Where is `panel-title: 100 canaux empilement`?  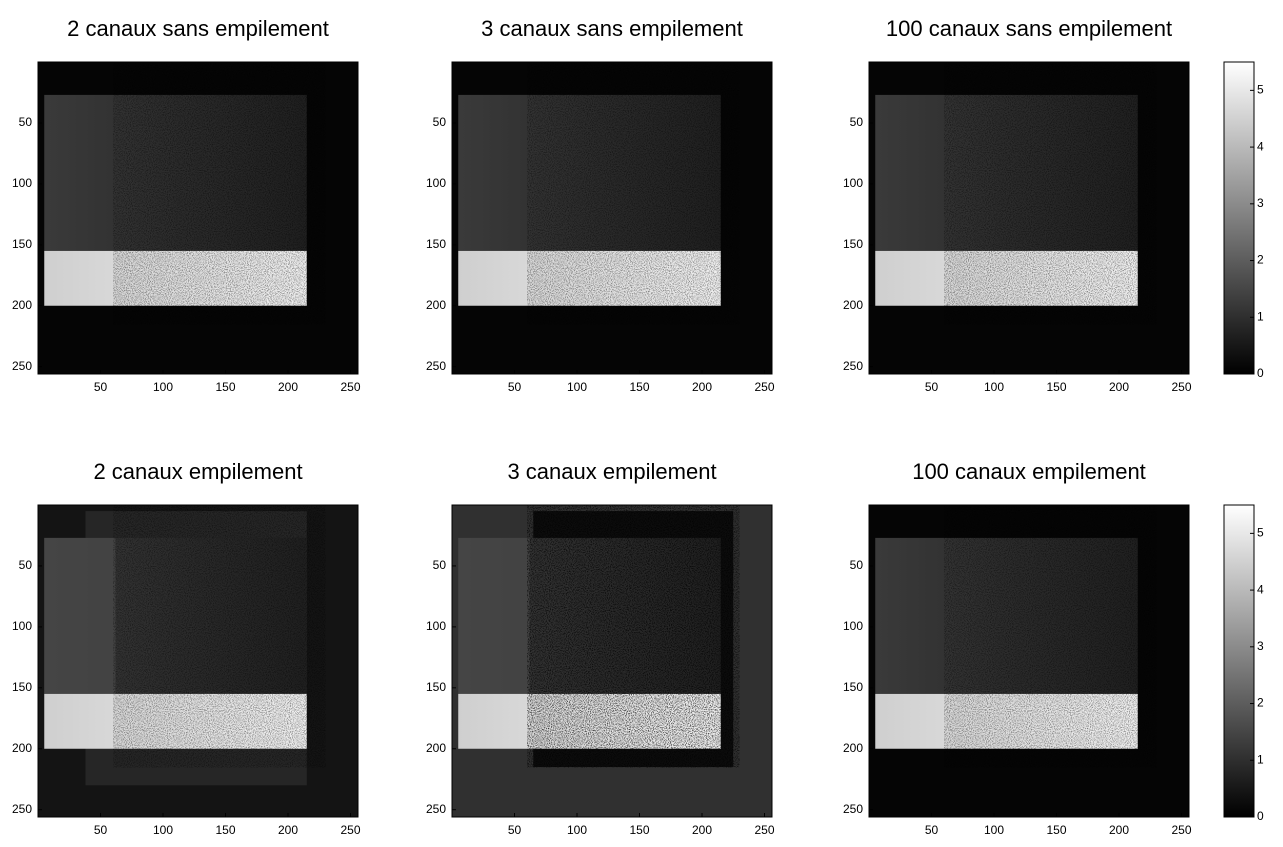 panel-title: 100 canaux empilement is located at coordinates (1029, 471).